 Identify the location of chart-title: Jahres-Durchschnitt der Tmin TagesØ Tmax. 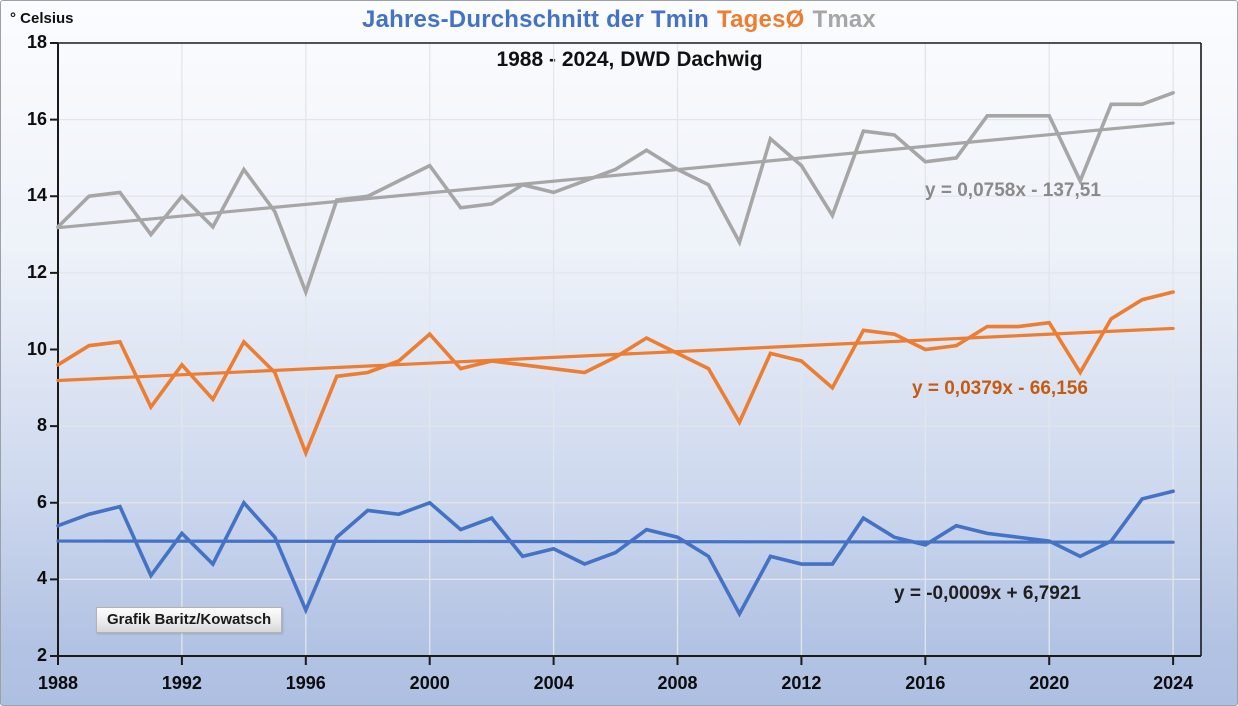
(619, 20).